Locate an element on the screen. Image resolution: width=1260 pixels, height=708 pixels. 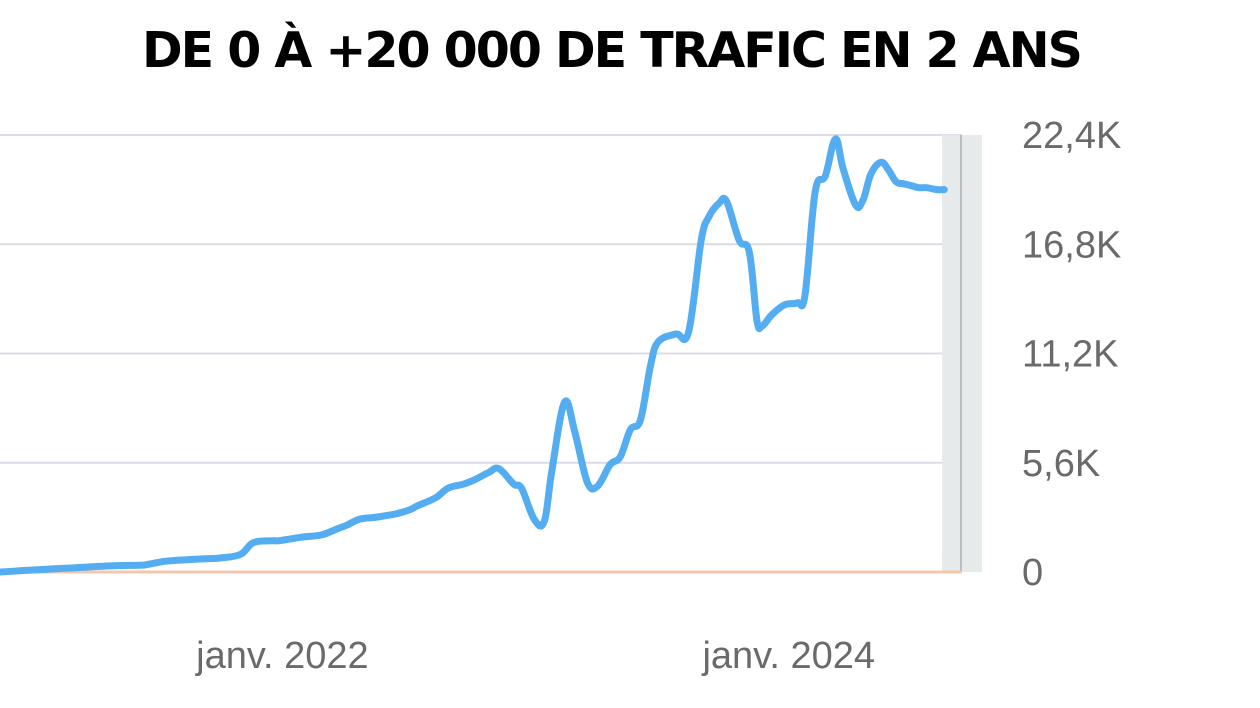
y-axis-ticks: 0 5,6K 11,2K 16,8K 22,4K is located at coordinates (1071, 354).